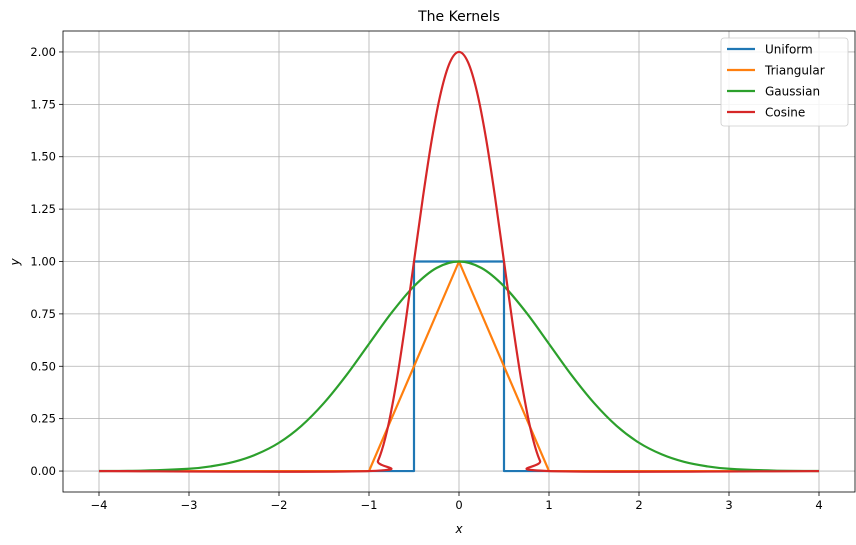  I want to click on x-tick-label: 0, so click(458, 505).